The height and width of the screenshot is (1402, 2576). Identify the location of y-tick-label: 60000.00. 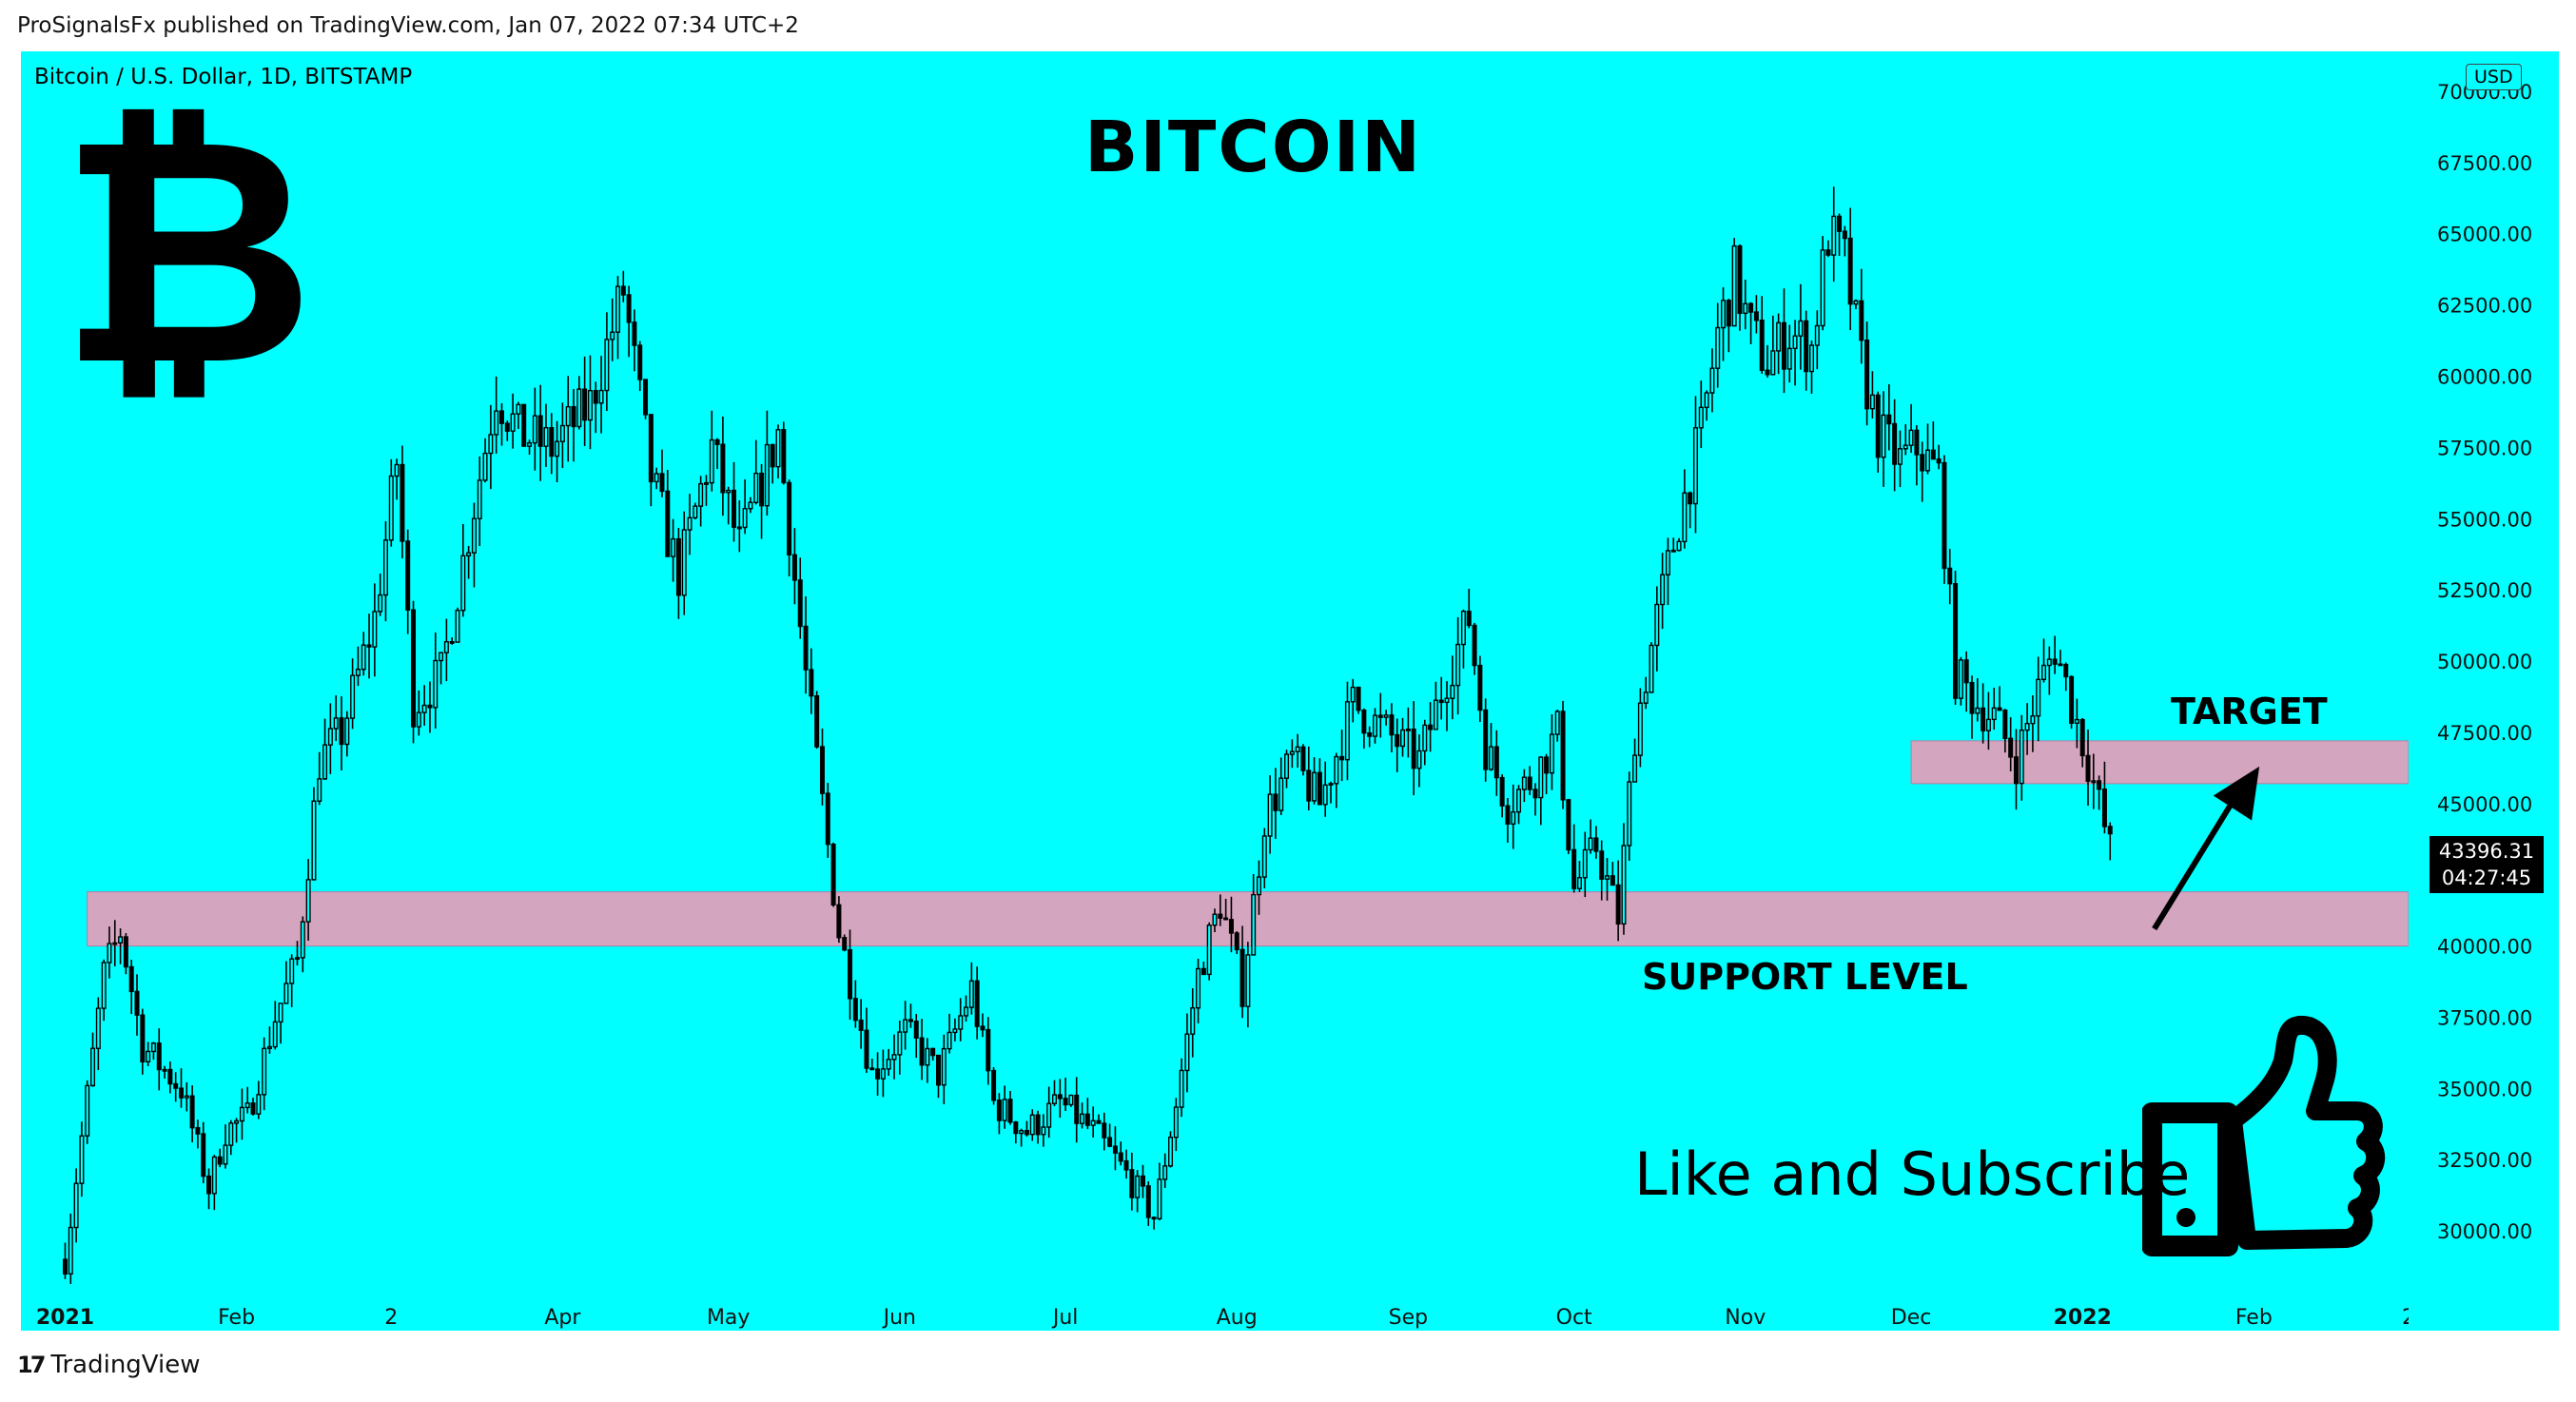
(2484, 376).